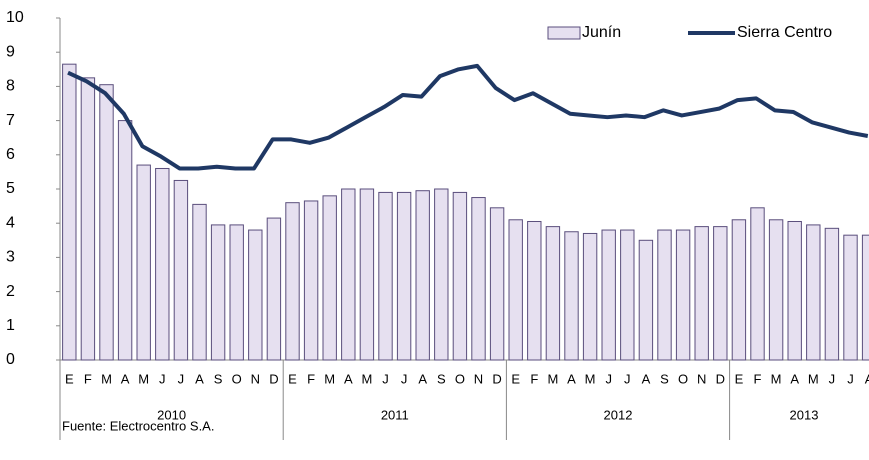 The image size is (869, 460). Describe the element at coordinates (10, 325) in the screenshot. I see `y-tick-label: 1` at that location.